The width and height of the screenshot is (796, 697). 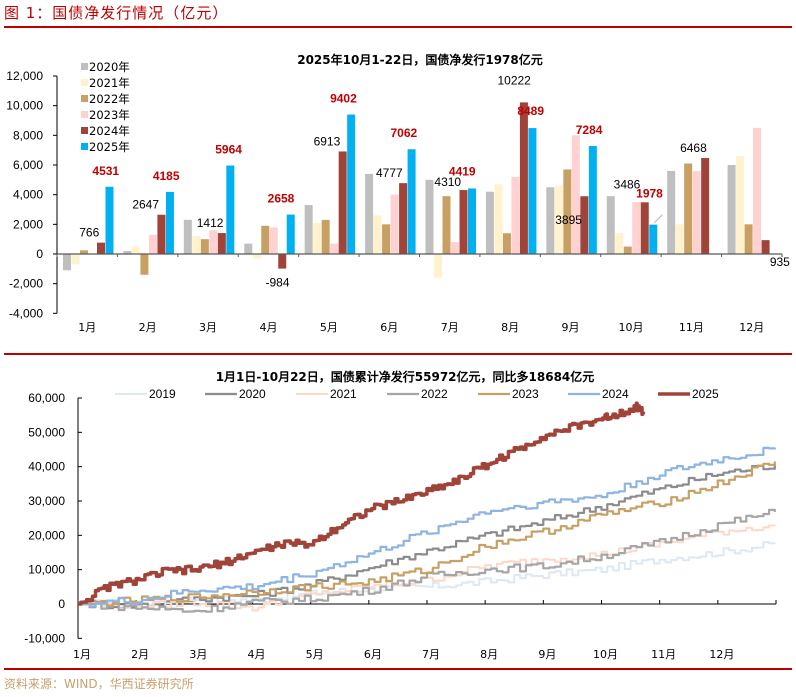 I want to click on data-label-2024: 1412, so click(x=210, y=223).